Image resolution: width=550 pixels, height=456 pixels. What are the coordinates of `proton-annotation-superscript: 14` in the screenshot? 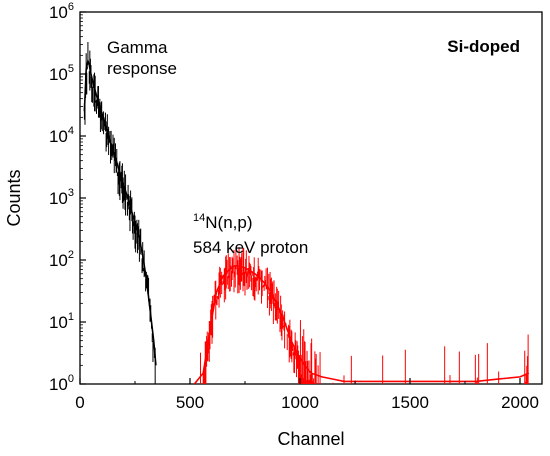 It's located at (199, 218).